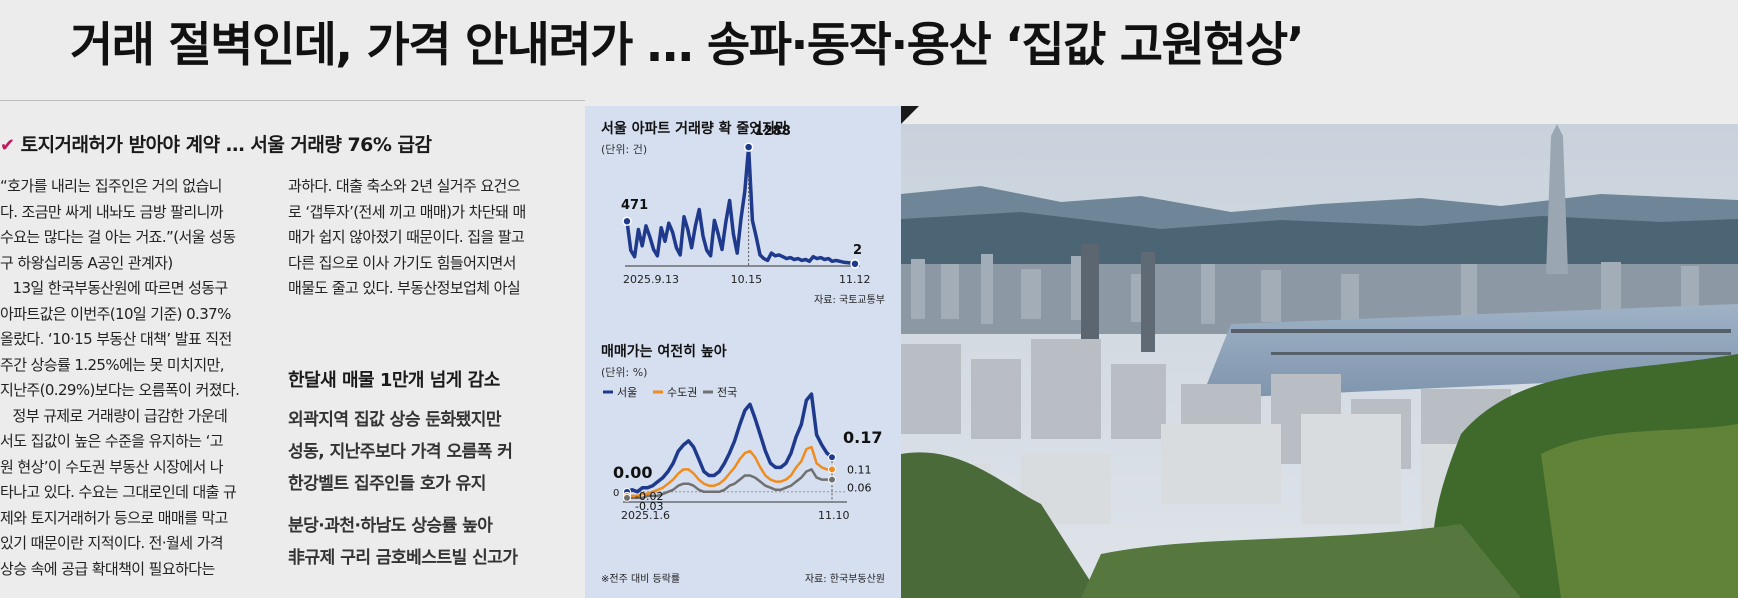 This screenshot has width=1738, height=598. Describe the element at coordinates (7, 145) in the screenshot. I see `check-icon: ✔` at that location.